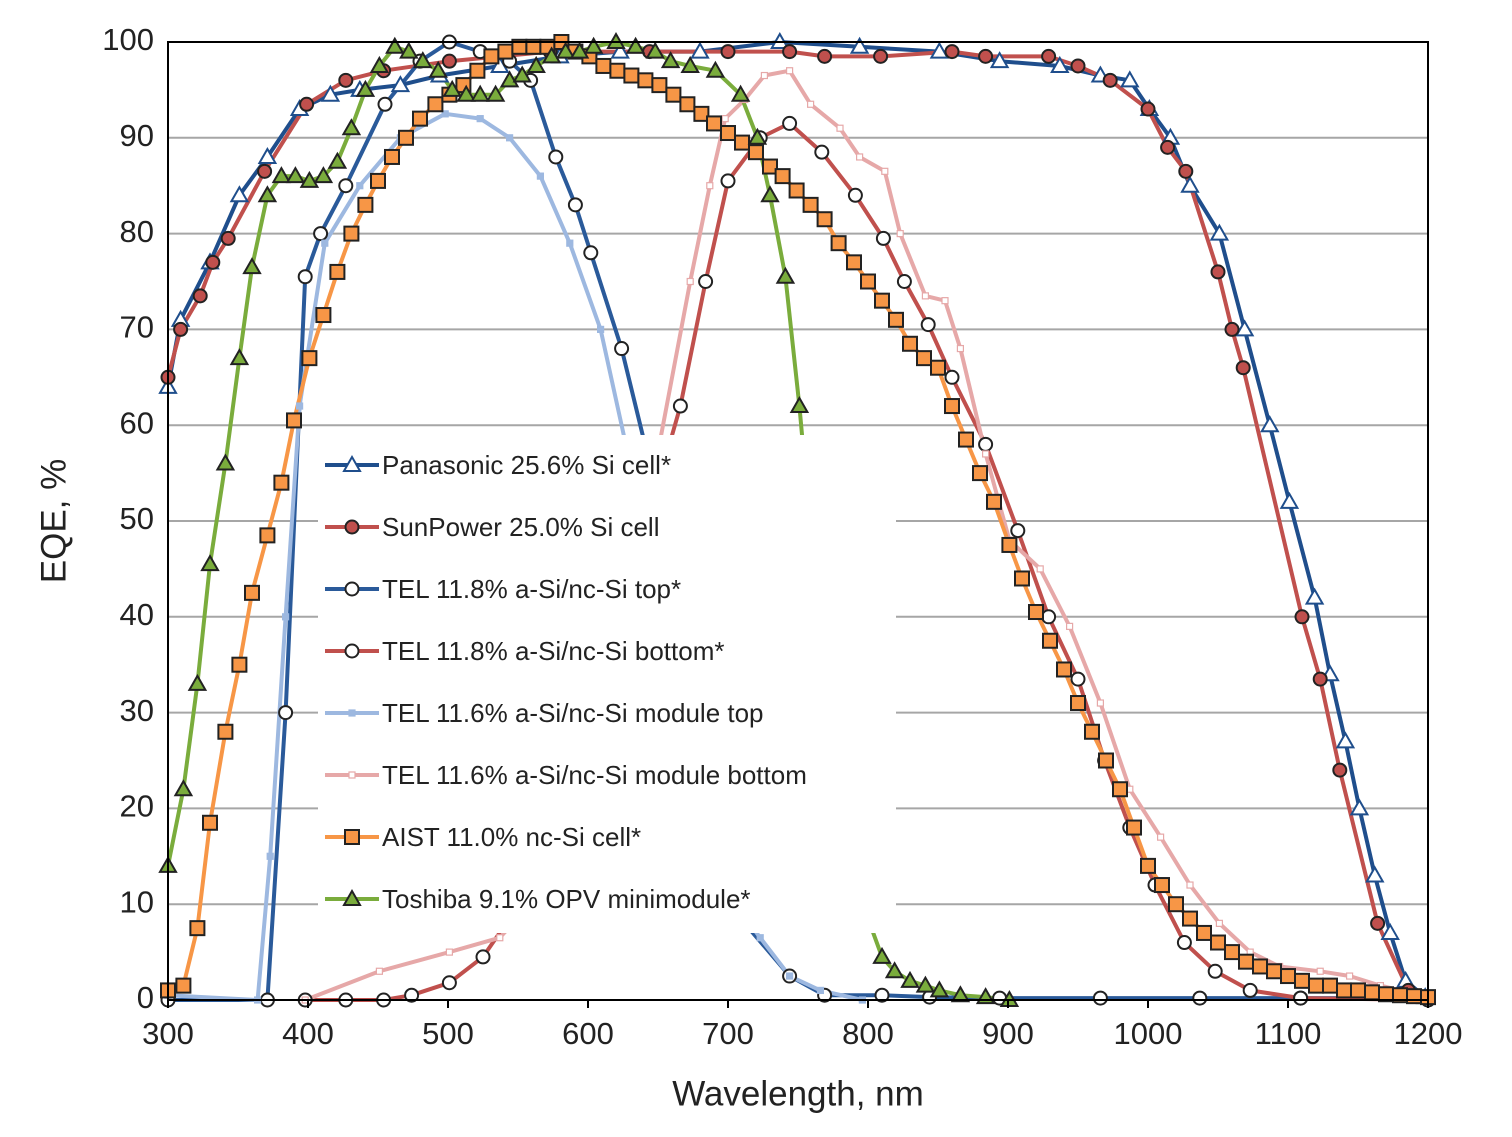 The image size is (1512, 1137). Describe the element at coordinates (137, 710) in the screenshot. I see `y-tick-label: 30` at that location.